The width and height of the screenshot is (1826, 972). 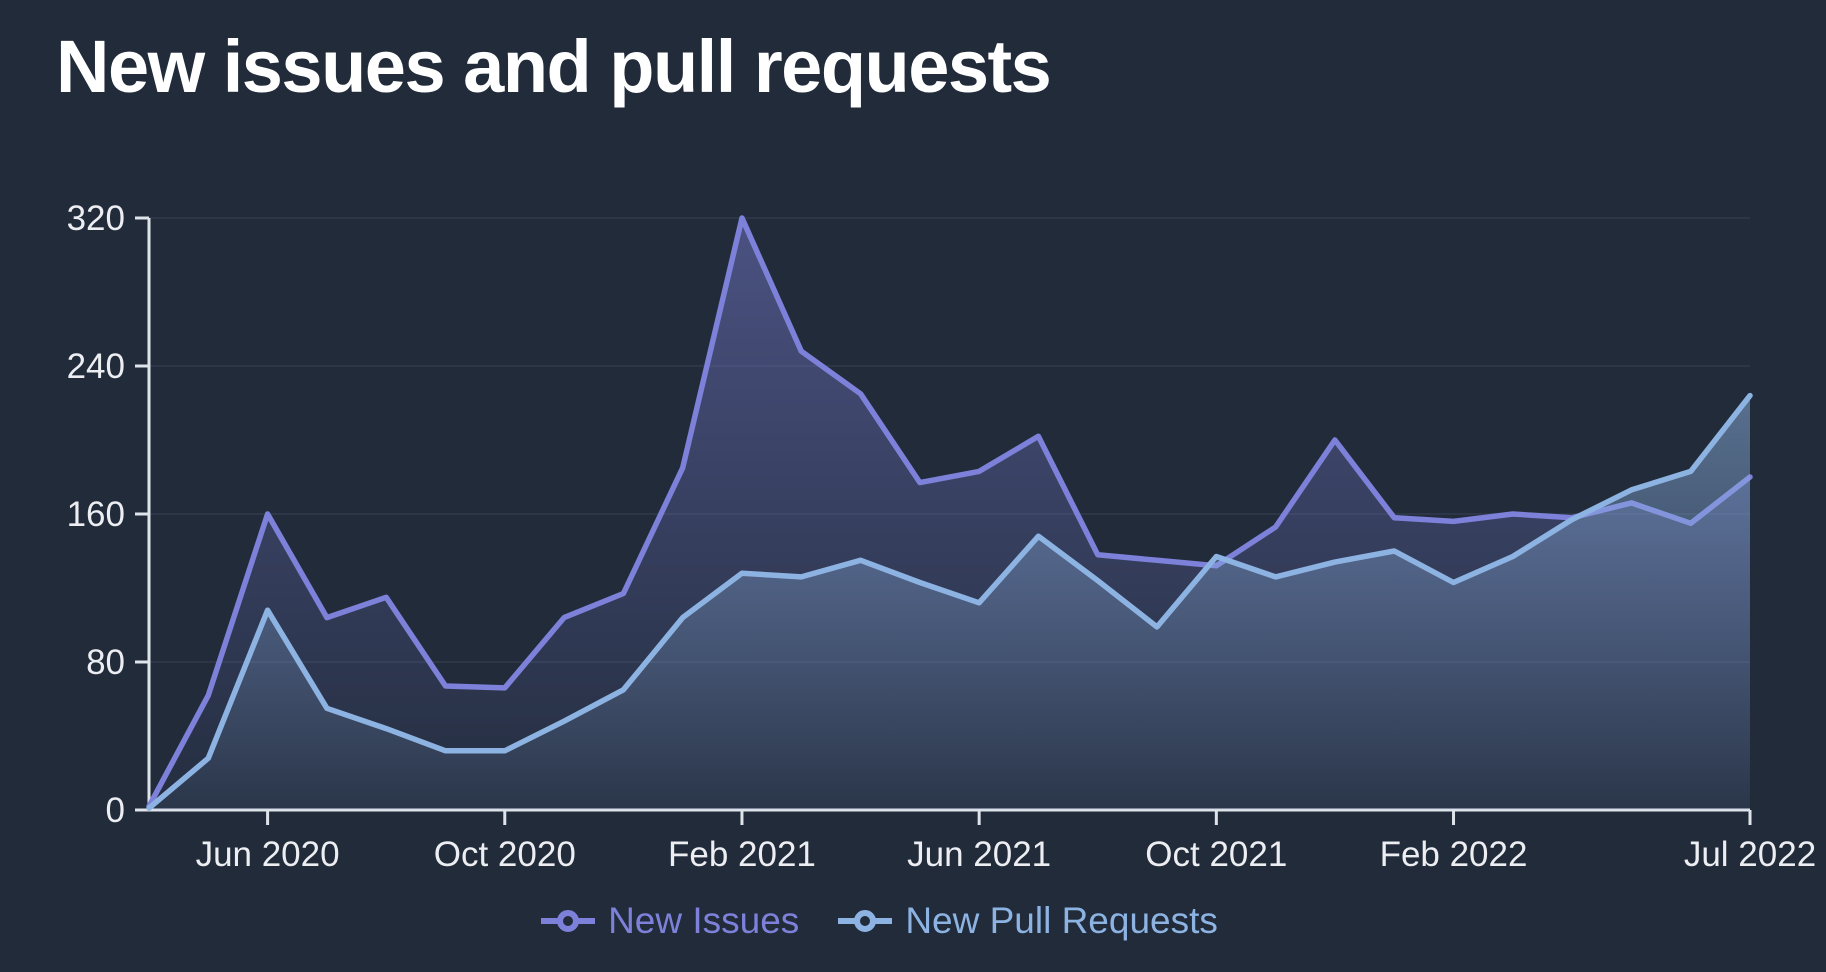 What do you see at coordinates (1454, 854) in the screenshot?
I see `x-axis-tick-label: Feb 2022` at bounding box center [1454, 854].